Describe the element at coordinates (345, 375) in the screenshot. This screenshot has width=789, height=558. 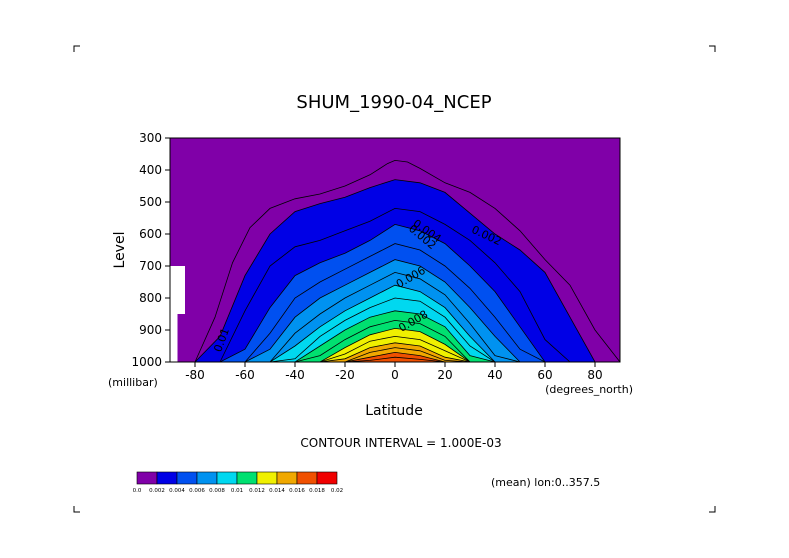
I see `x-tick-label: -20` at that location.